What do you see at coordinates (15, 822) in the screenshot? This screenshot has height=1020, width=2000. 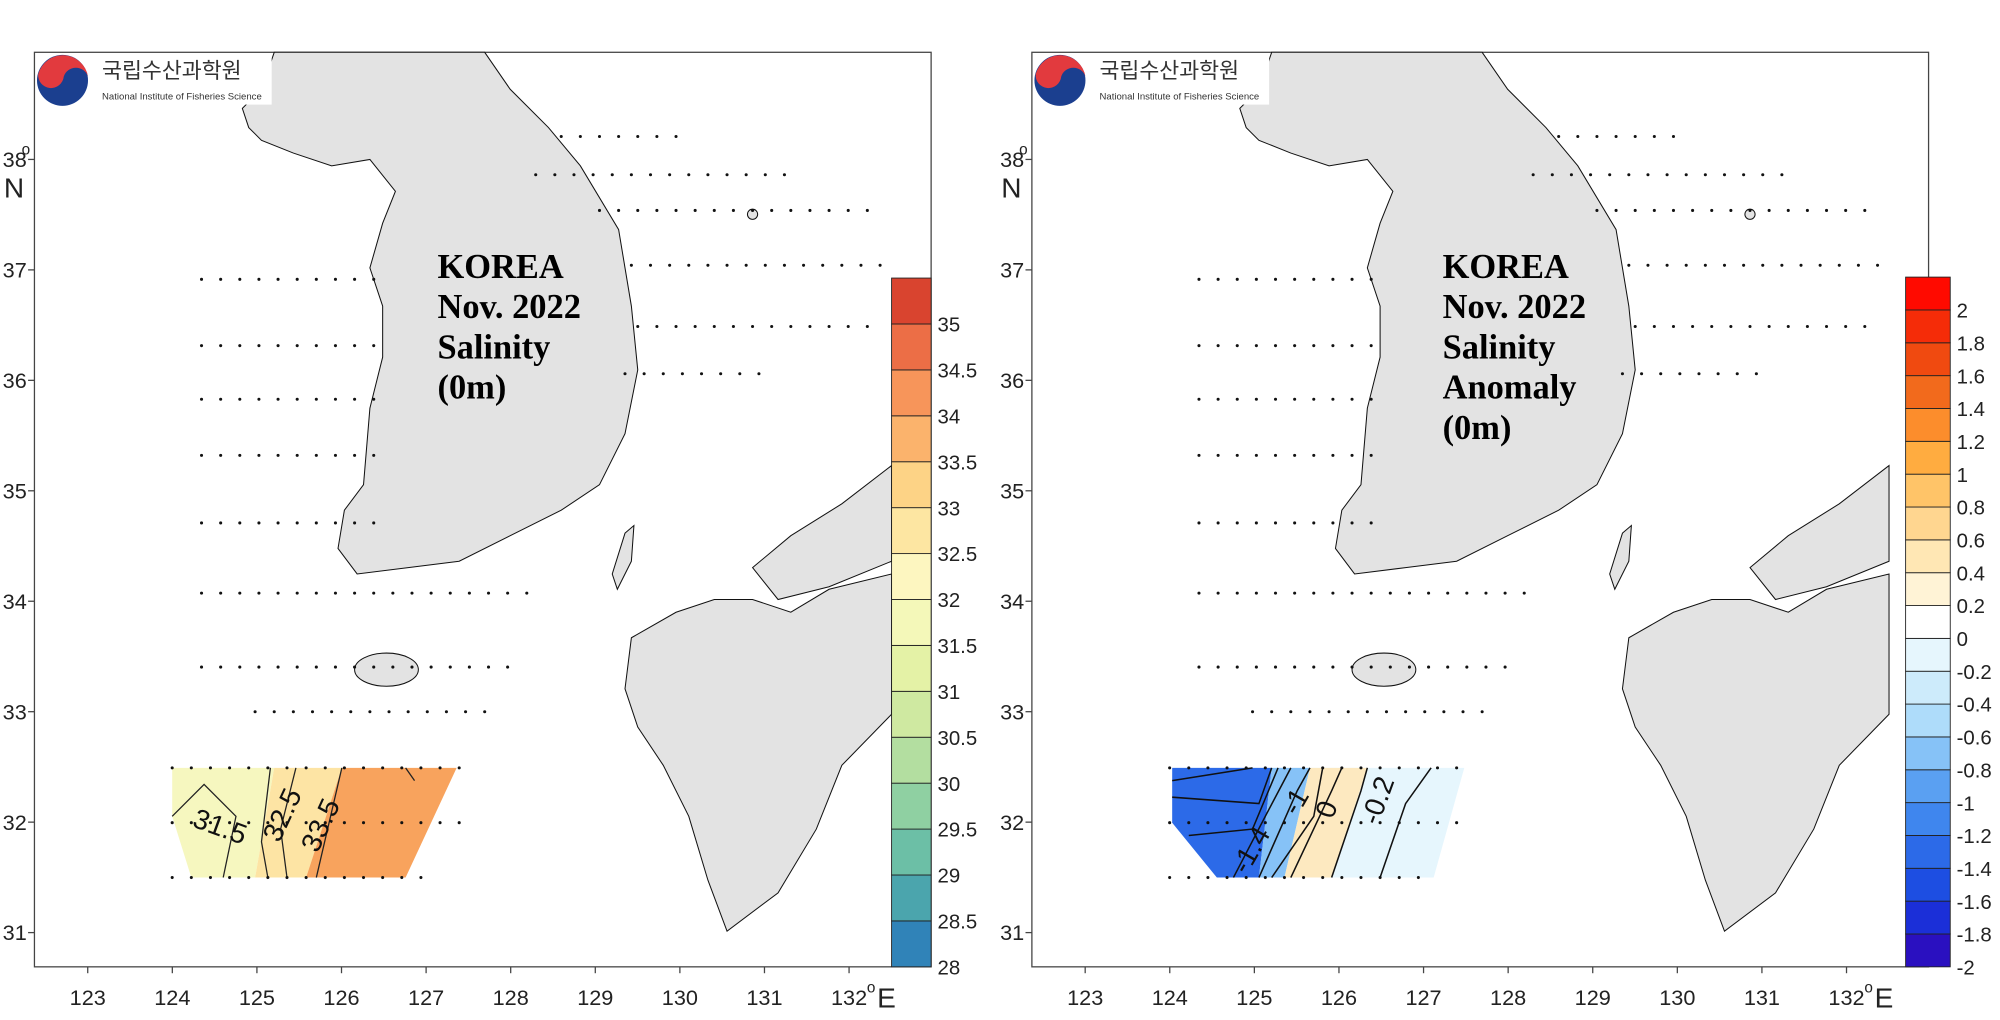 I see `lat-tick-label: 32` at bounding box center [15, 822].